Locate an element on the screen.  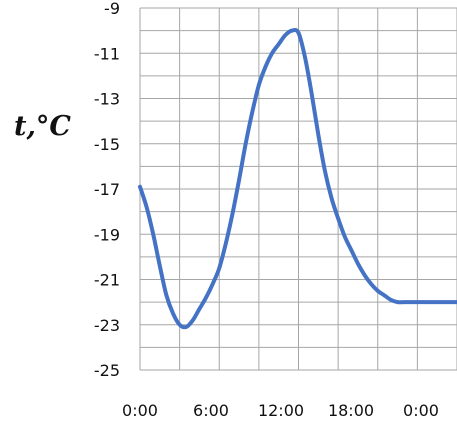
y-tick-label: -23 is located at coordinates (107, 325).